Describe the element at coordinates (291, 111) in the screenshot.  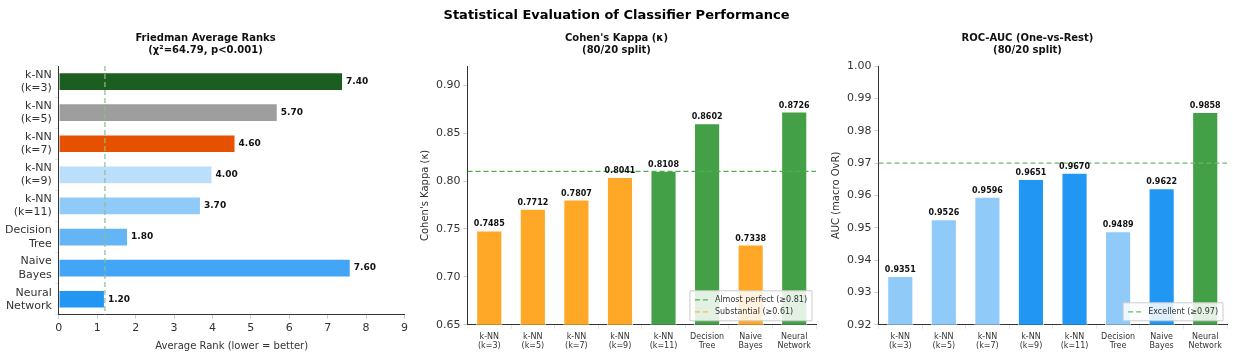
I see `data-label: 5.70` at that location.